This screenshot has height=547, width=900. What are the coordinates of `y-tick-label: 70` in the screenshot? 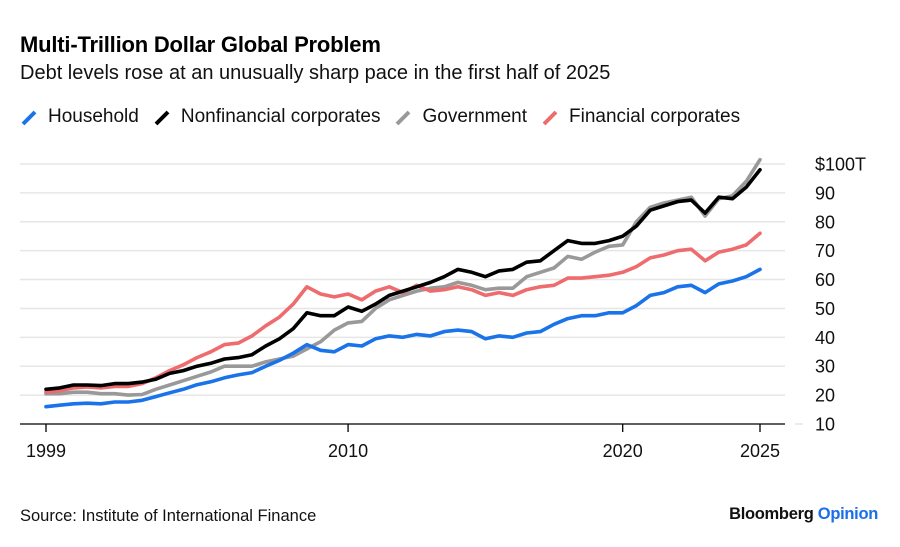 It's located at (825, 251).